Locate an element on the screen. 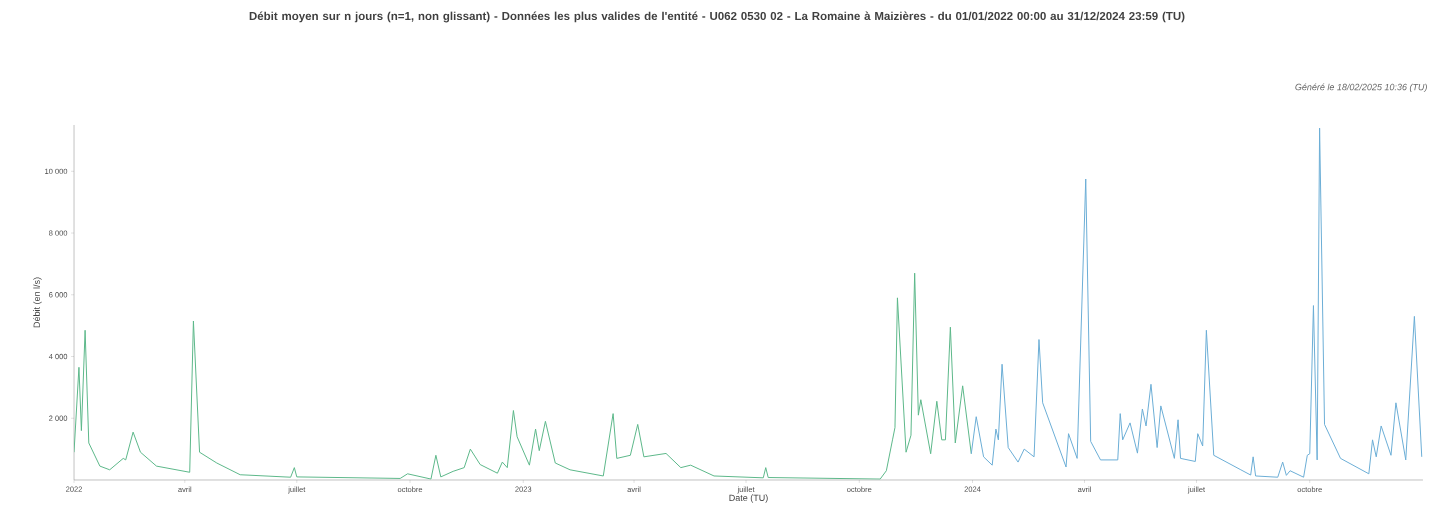 The width and height of the screenshot is (1435, 519). chart-title: Débit moyen sur n jours (n=1, non glissant) - Données les plus valides de l'entité - U062 0530 02 - La Romaine à Maizières - du 01/01/2022 00:00 au 31/12/2024 23:59 (TU) is located at coordinates (717, 17).